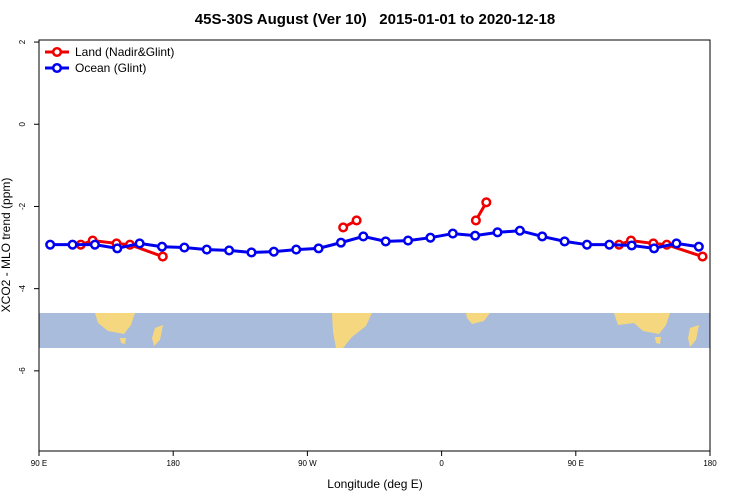 The height and width of the screenshot is (500, 750). Describe the element at coordinates (22, 123) in the screenshot. I see `y-tick-label: 0` at that location.